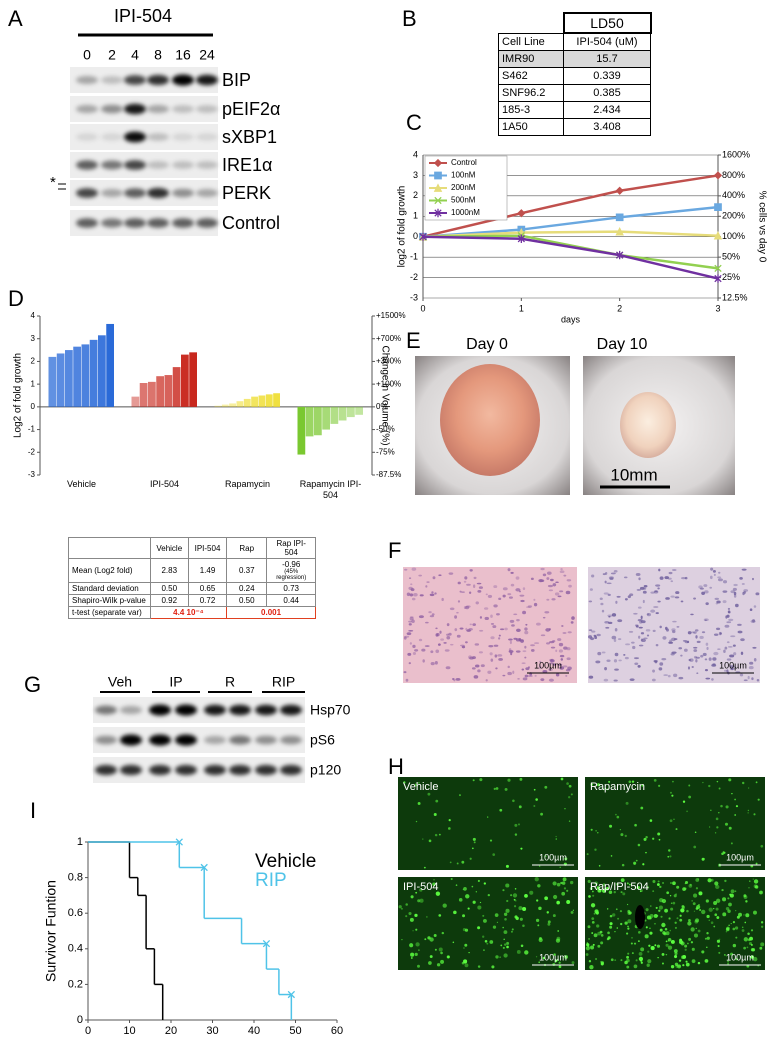 Image resolution: width=774 pixels, height=1037 pixels. Describe the element at coordinates (175, 682) in the screenshot. I see `group-label: IP` at that location.